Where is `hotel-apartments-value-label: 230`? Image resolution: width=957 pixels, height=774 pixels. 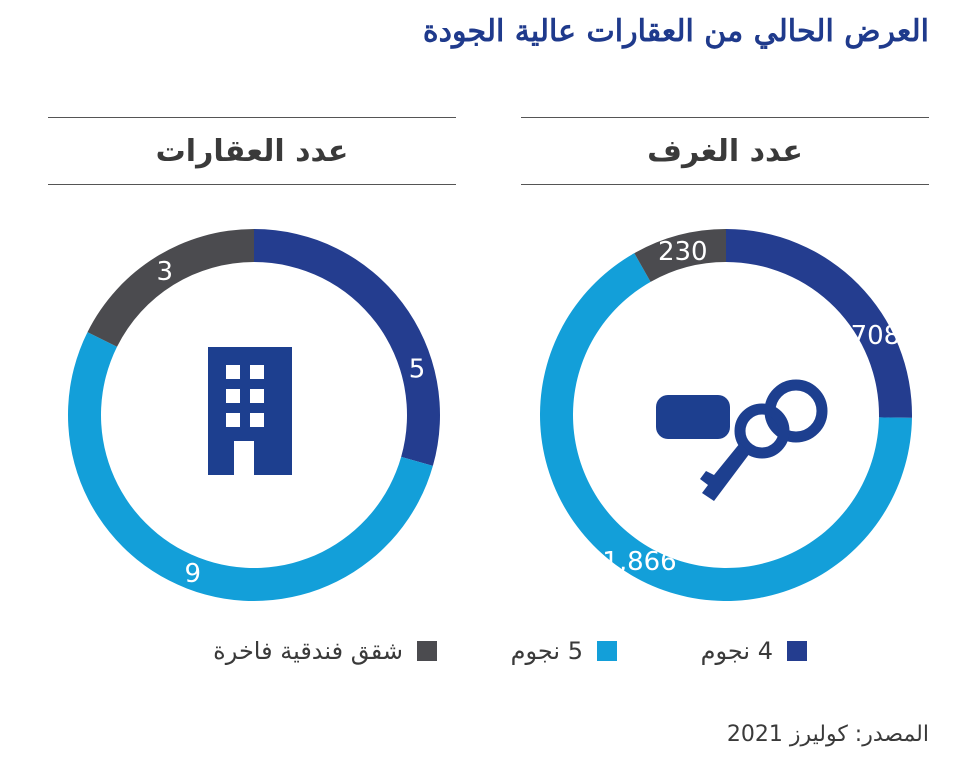
hotel-apartments-value-label: 230 is located at coordinates (683, 252).